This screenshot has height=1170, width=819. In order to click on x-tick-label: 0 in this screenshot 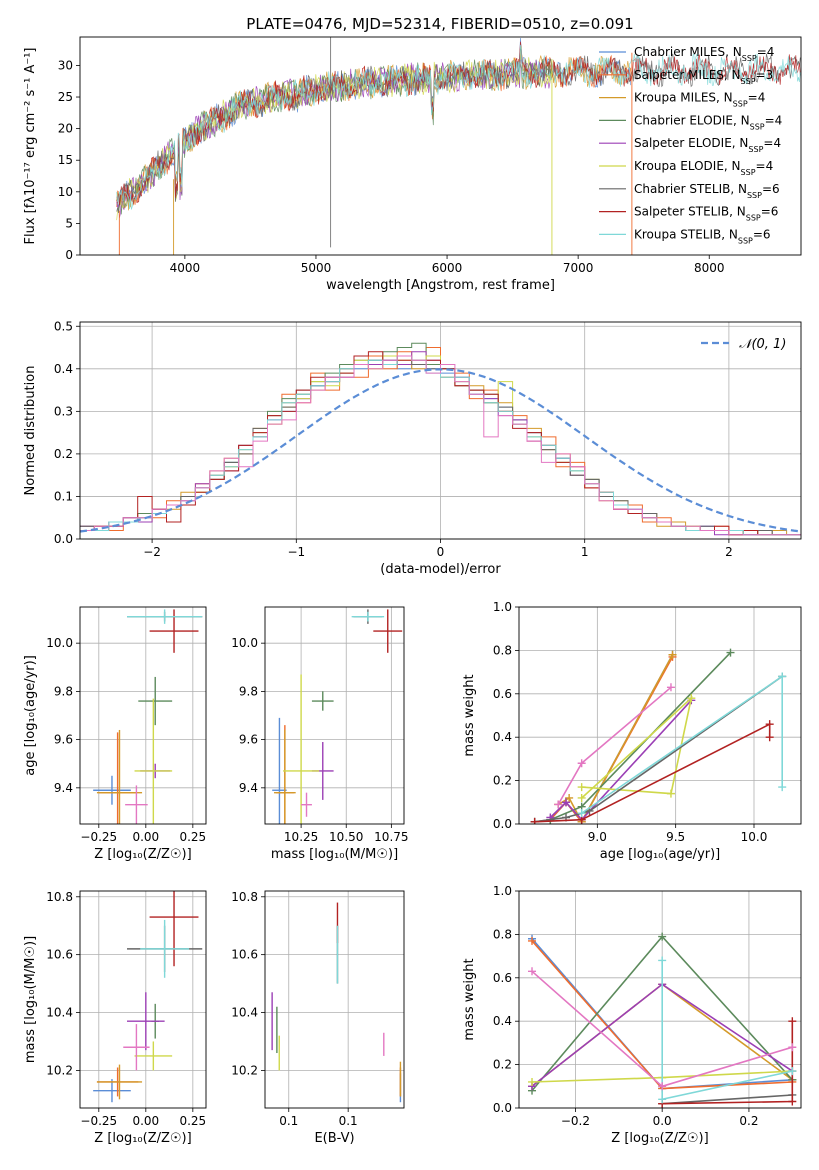, I will do `click(441, 552)`.